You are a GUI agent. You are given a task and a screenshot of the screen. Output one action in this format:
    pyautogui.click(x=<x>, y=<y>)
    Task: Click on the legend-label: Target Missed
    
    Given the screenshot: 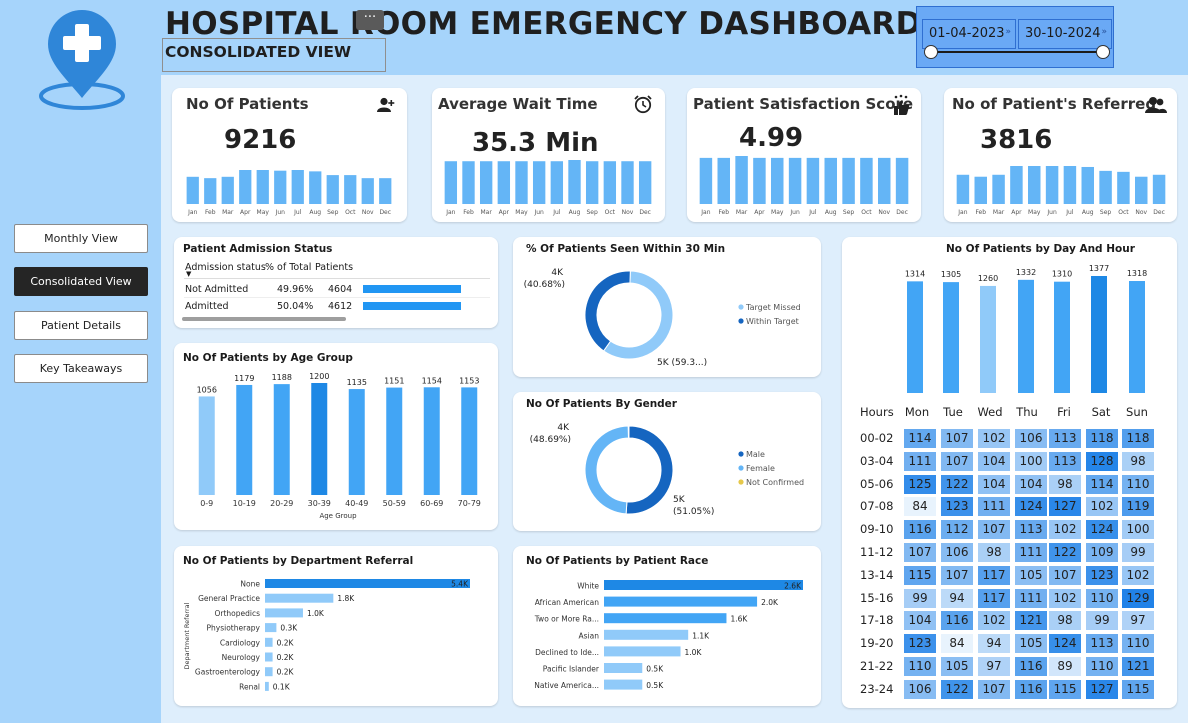 What is the action you would take?
    pyautogui.click(x=773, y=307)
    